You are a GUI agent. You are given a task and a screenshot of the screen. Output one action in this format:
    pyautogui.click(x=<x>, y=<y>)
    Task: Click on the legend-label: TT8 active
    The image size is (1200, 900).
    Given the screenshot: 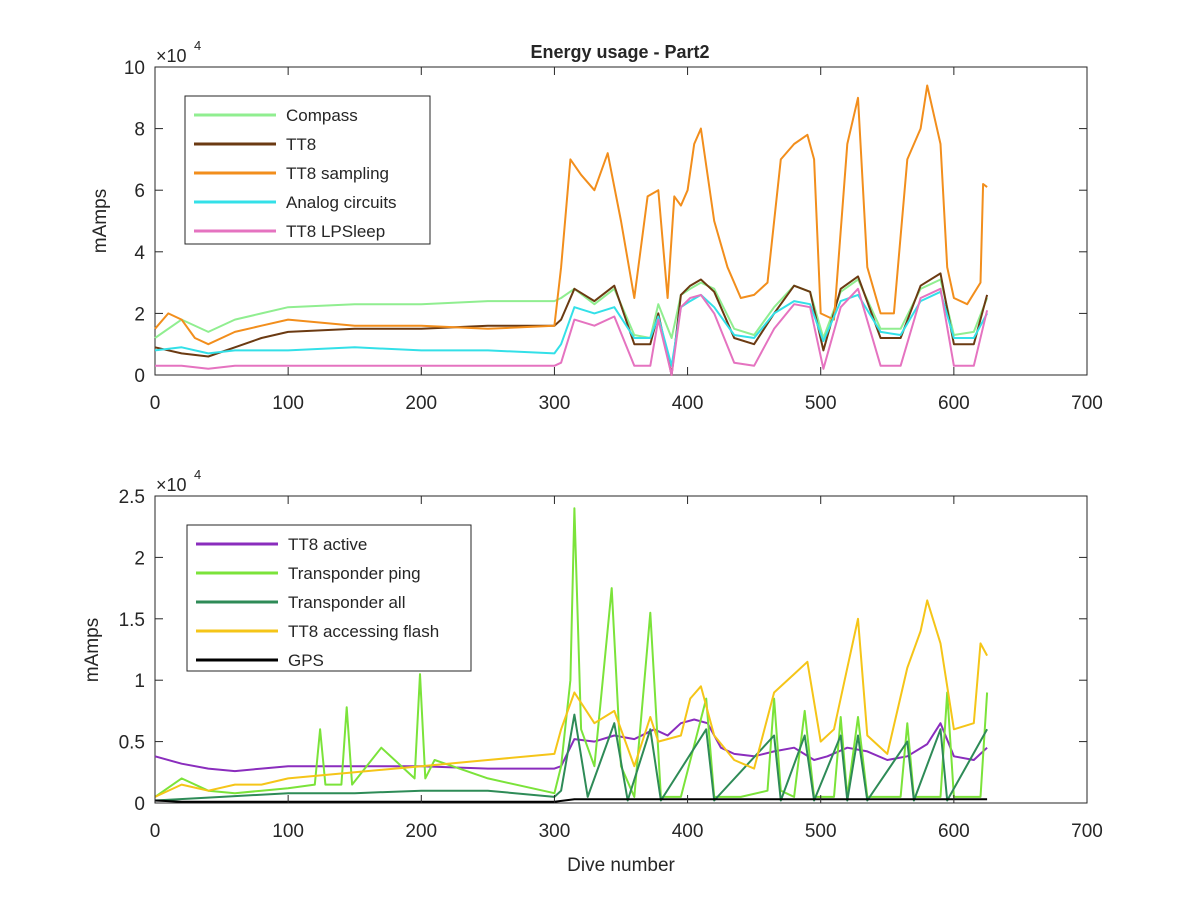 What is the action you would take?
    pyautogui.click(x=327, y=544)
    